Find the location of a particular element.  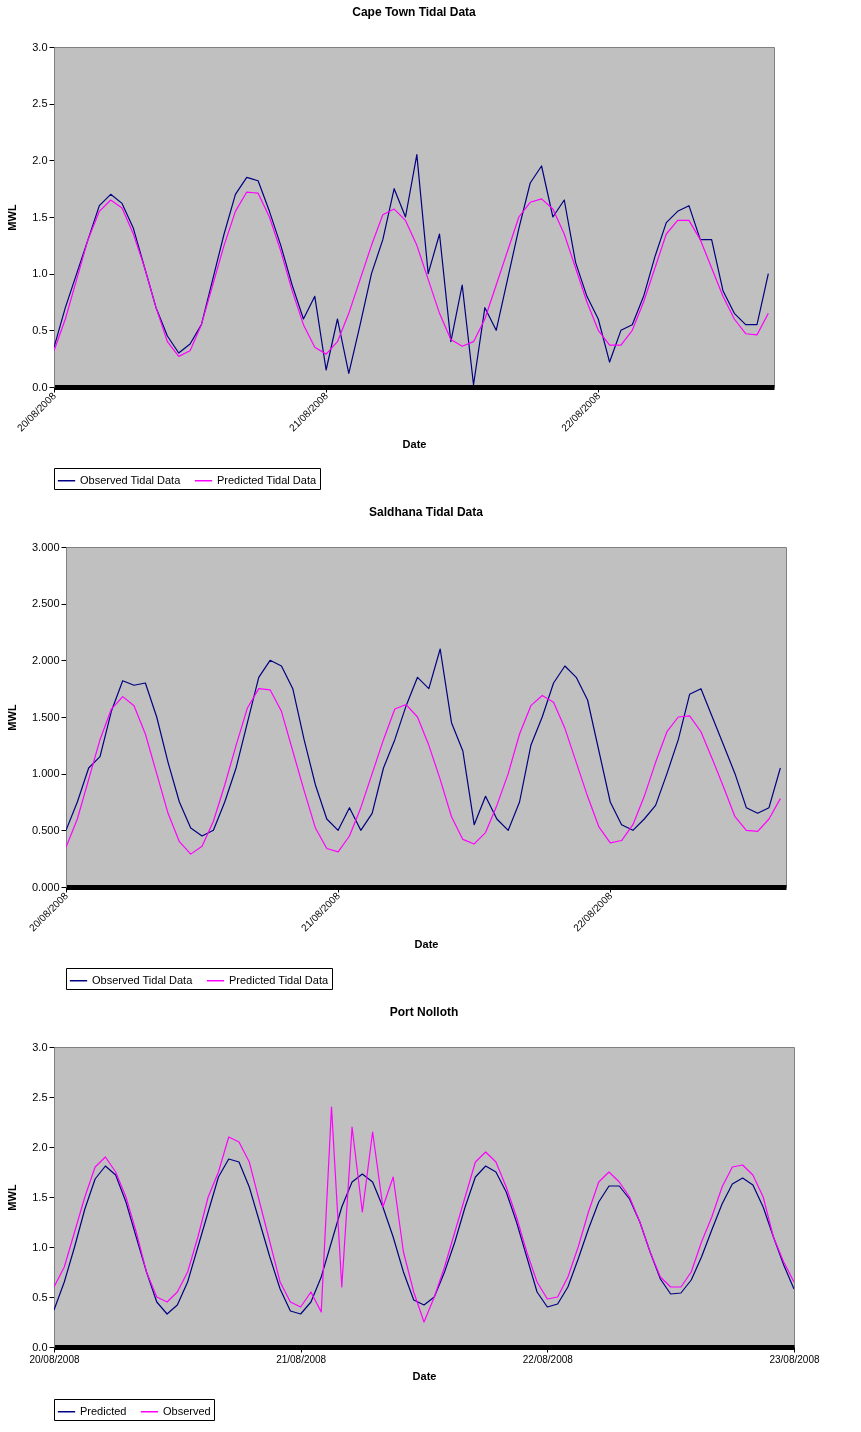

y-tick-label: 2.500 is located at coordinates (45, 603).